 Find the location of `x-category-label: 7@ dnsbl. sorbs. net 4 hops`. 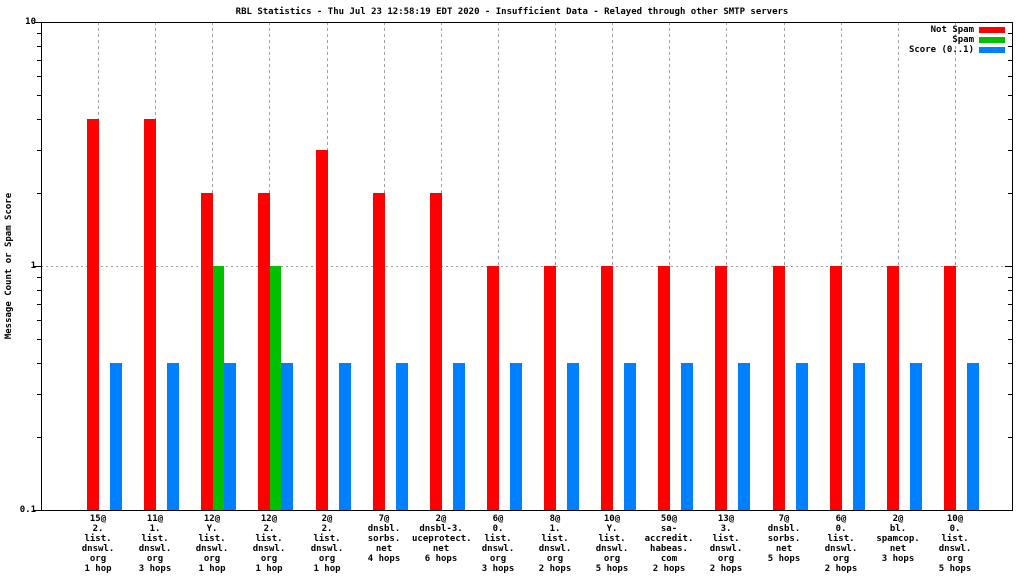

x-category-label: 7@ dnsbl. sorbs. net 4 hops is located at coordinates (384, 539).